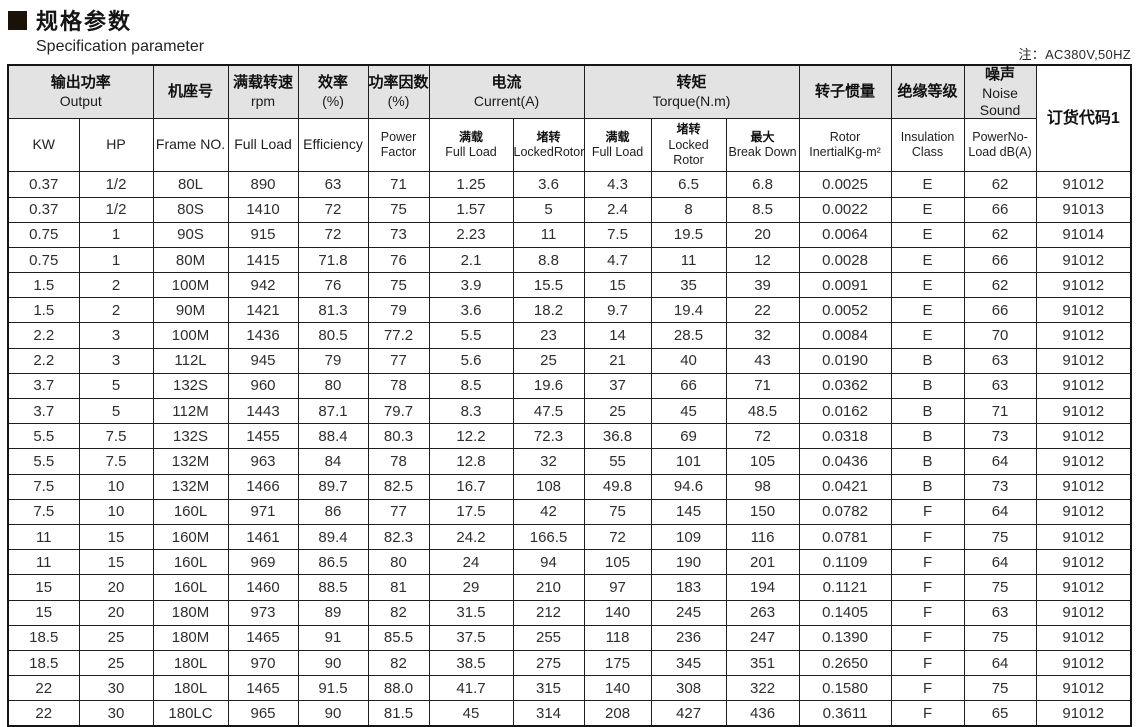 The width and height of the screenshot is (1141, 727). What do you see at coordinates (1000, 436) in the screenshot?
I see `cell-noise_db: 73` at bounding box center [1000, 436].